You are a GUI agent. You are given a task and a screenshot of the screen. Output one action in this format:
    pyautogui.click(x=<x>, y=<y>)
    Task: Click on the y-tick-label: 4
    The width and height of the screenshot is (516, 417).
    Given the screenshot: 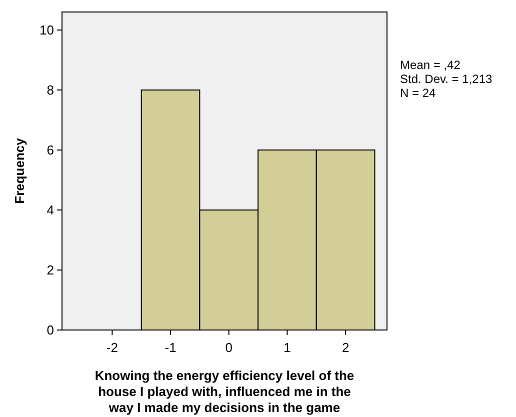 What is the action you would take?
    pyautogui.click(x=50, y=210)
    